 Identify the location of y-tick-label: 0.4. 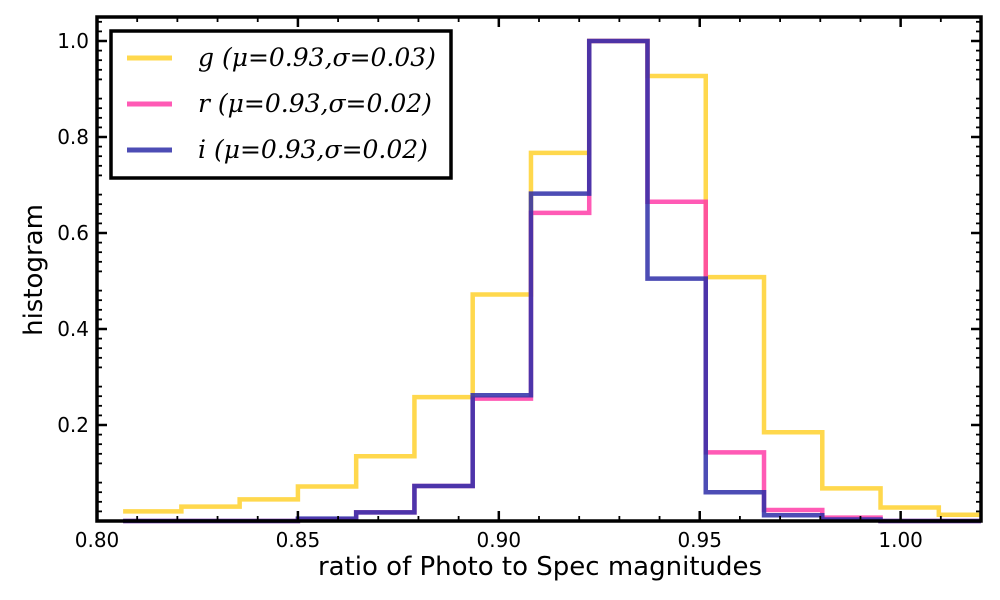
(73, 329).